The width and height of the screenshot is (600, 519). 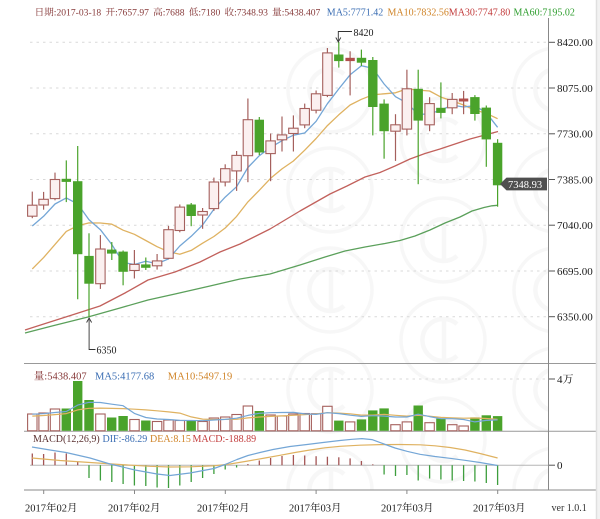 I want to click on svg-text: 6350.00, so click(x=575, y=318).